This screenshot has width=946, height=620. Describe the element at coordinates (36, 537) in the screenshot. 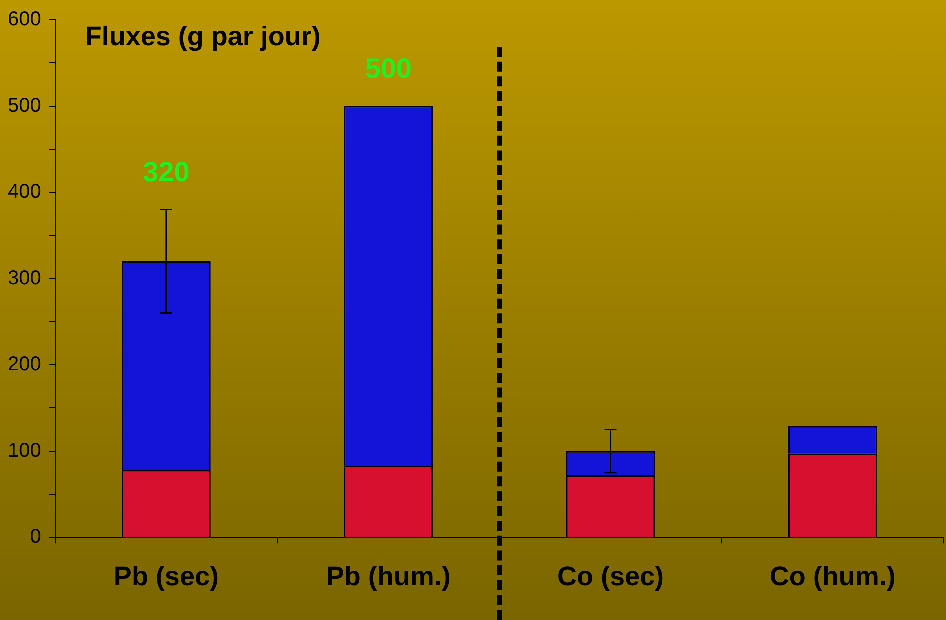

I see `y-tick-label: 0` at that location.